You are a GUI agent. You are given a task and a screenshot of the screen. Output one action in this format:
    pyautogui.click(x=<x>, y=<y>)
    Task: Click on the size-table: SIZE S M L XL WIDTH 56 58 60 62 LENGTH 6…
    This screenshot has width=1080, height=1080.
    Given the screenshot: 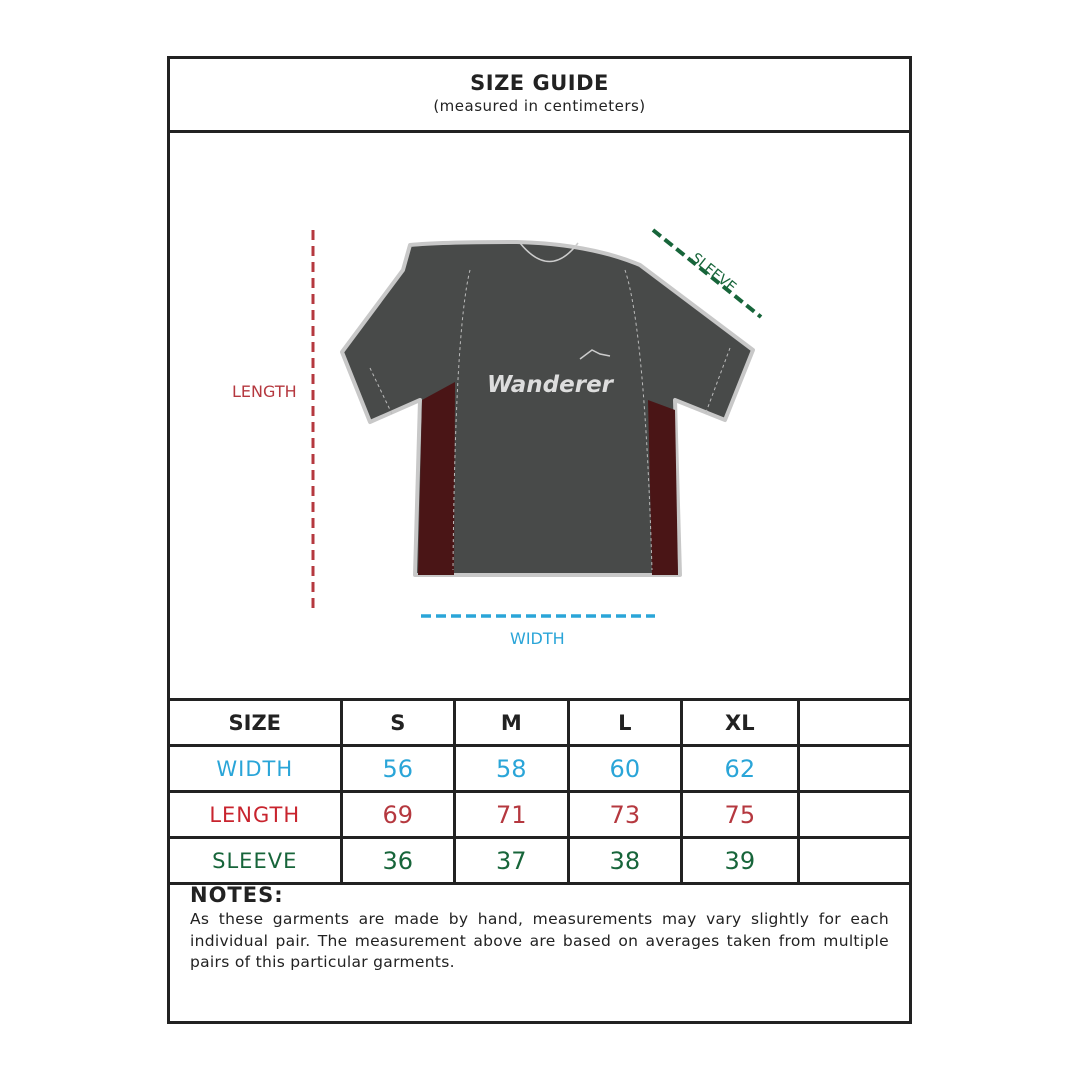 What is the action you would take?
    pyautogui.click(x=540, y=791)
    